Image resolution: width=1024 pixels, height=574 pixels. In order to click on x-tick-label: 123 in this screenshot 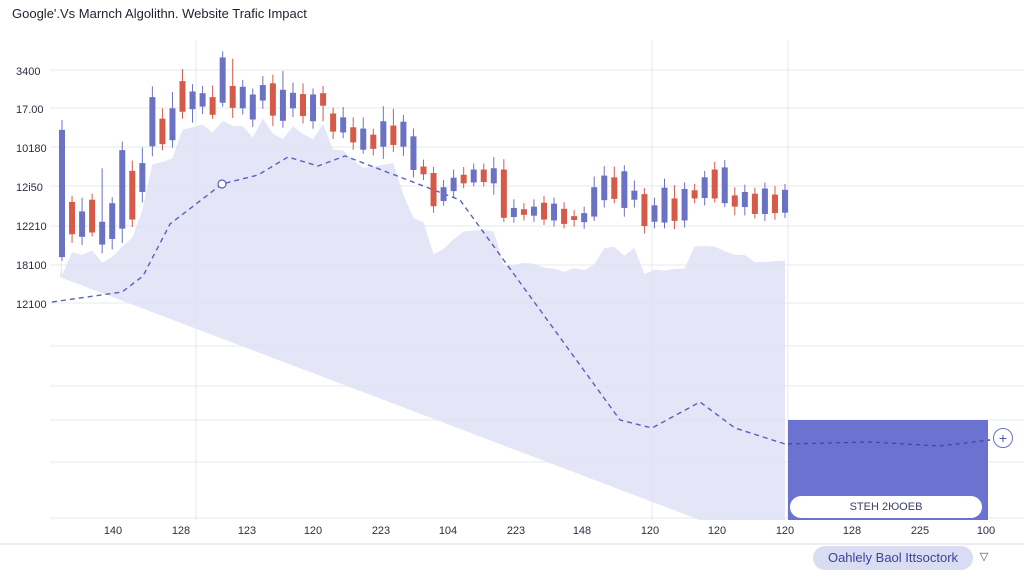, I will do `click(247, 531)`.